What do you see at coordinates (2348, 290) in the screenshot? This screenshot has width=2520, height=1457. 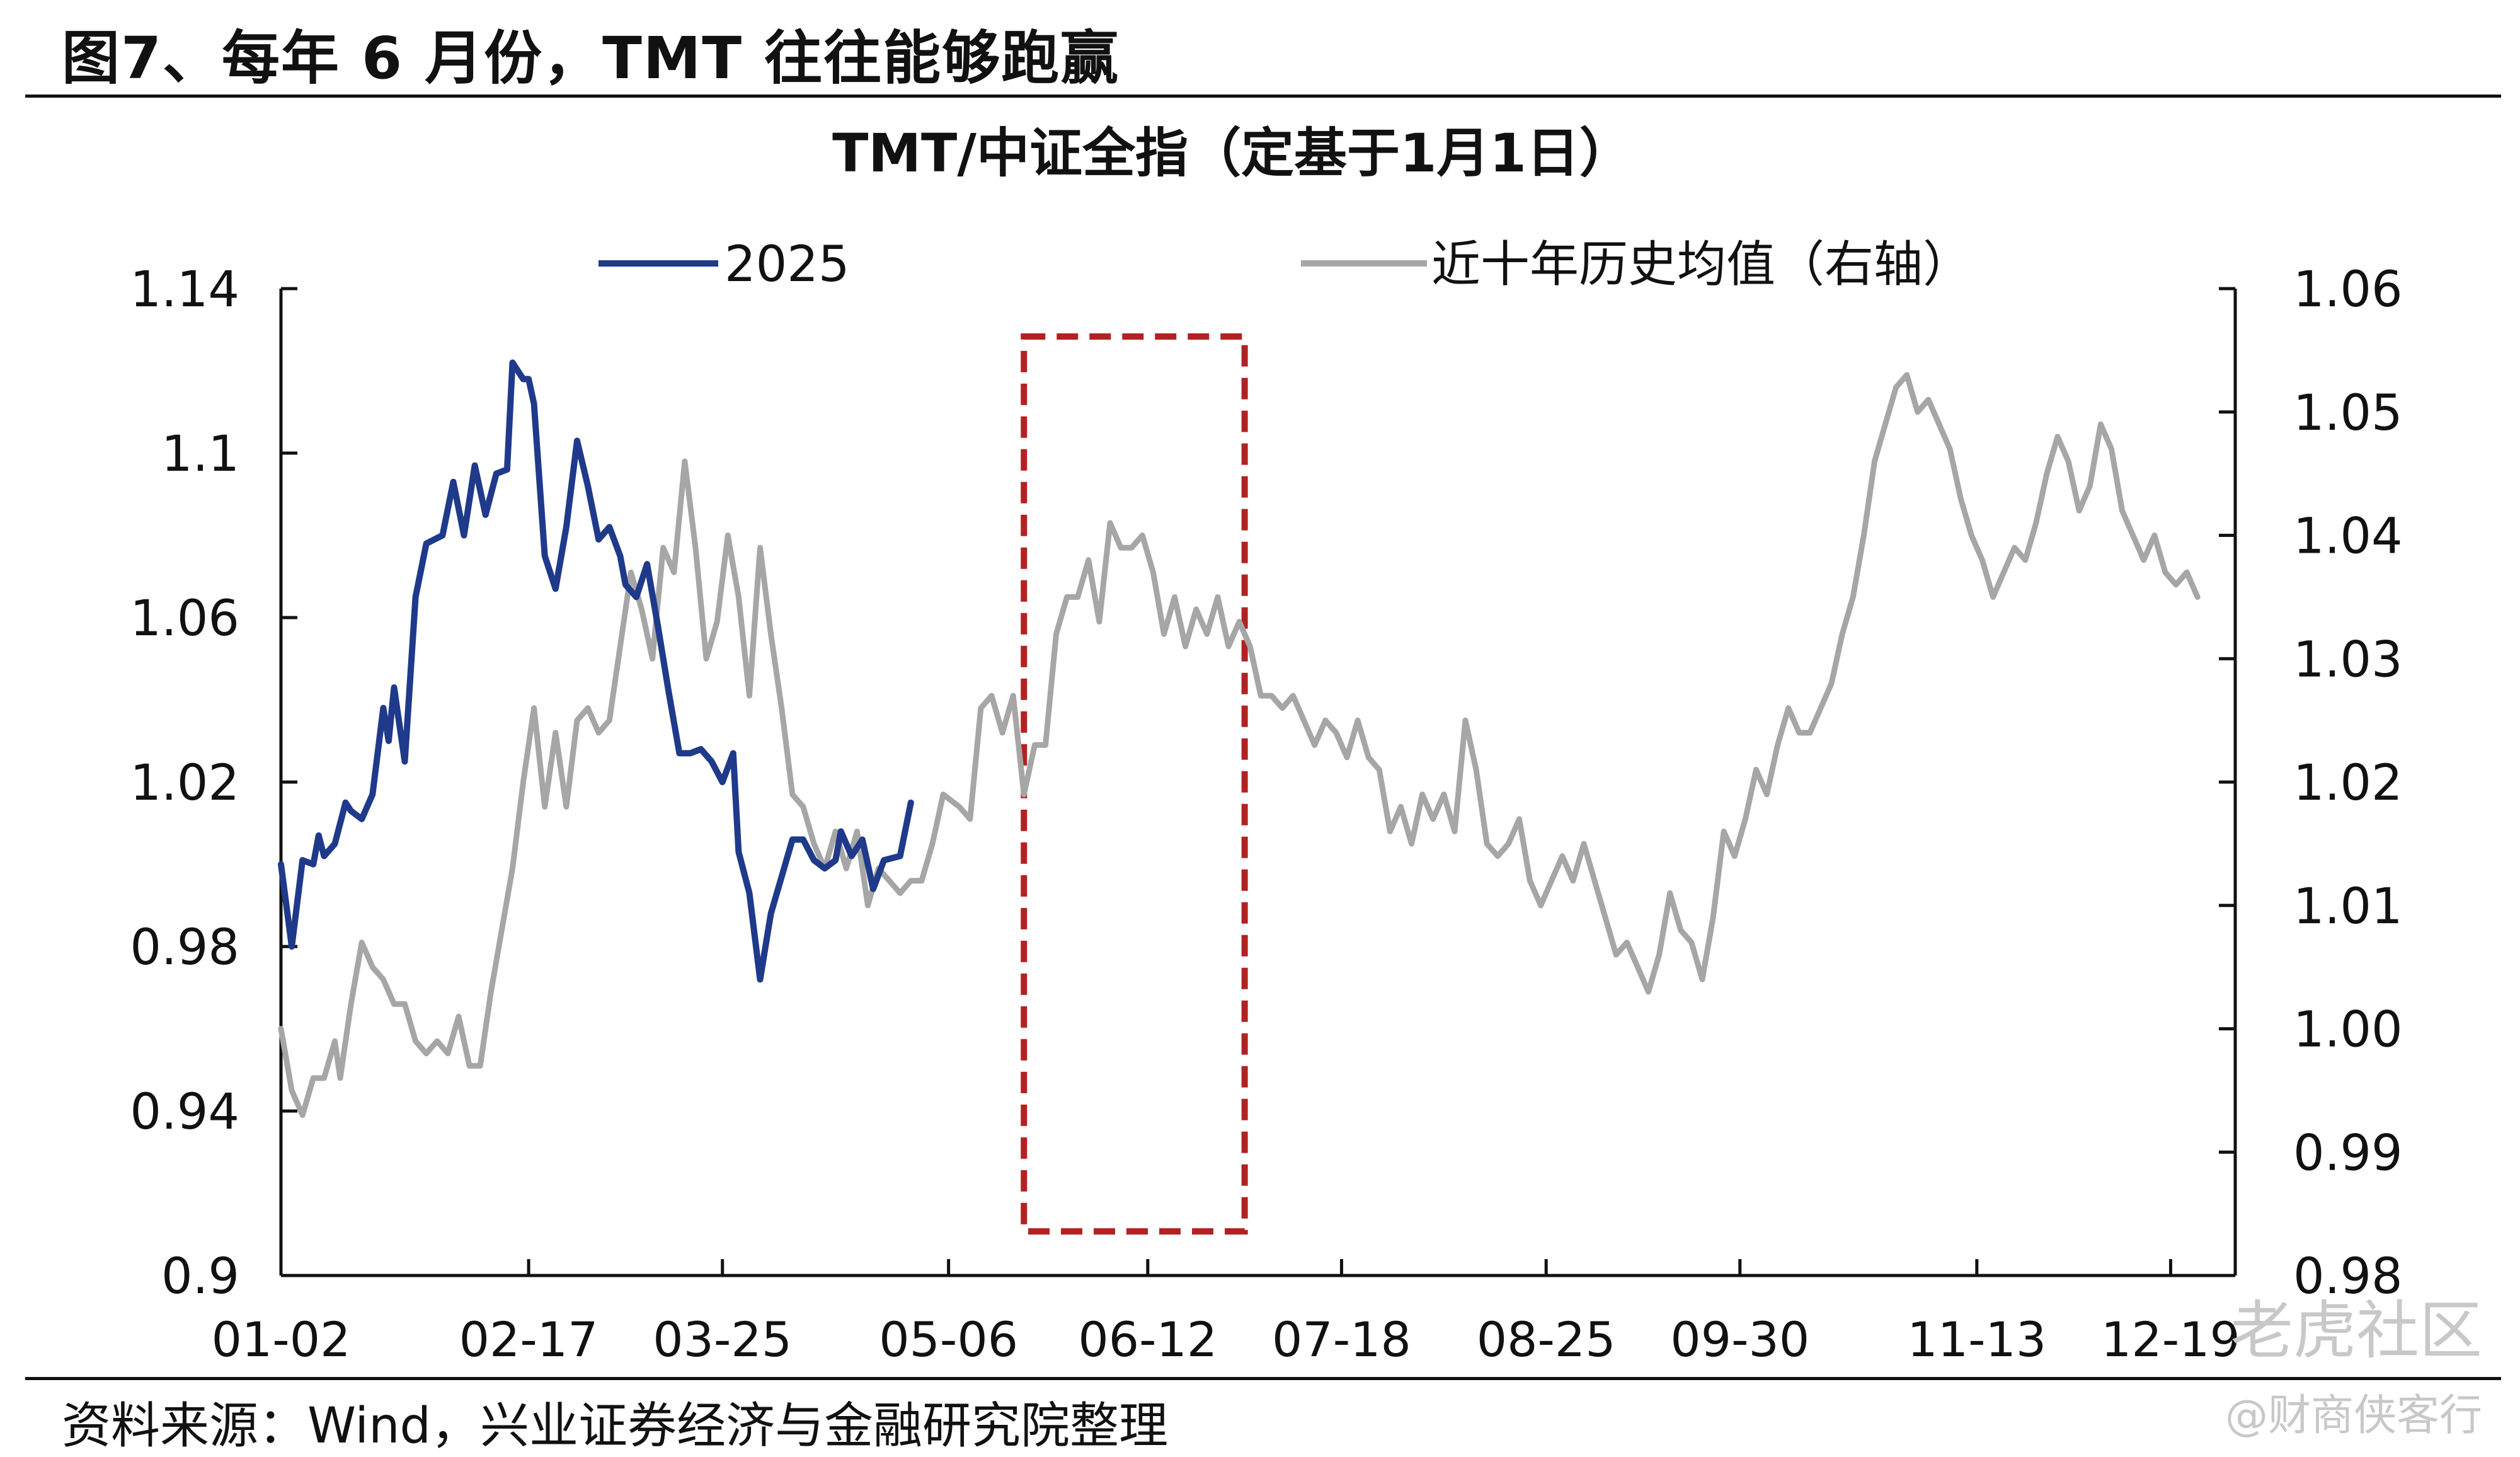 I see `y-right-tick-label: 1.06` at bounding box center [2348, 290].